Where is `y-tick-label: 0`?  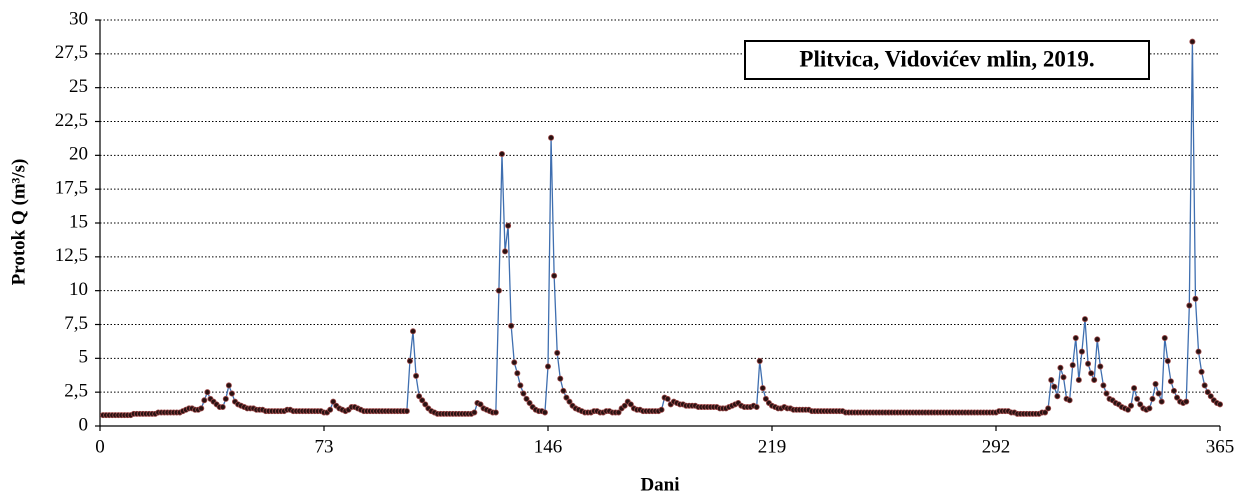
y-tick-label: 0 is located at coordinates (84, 424).